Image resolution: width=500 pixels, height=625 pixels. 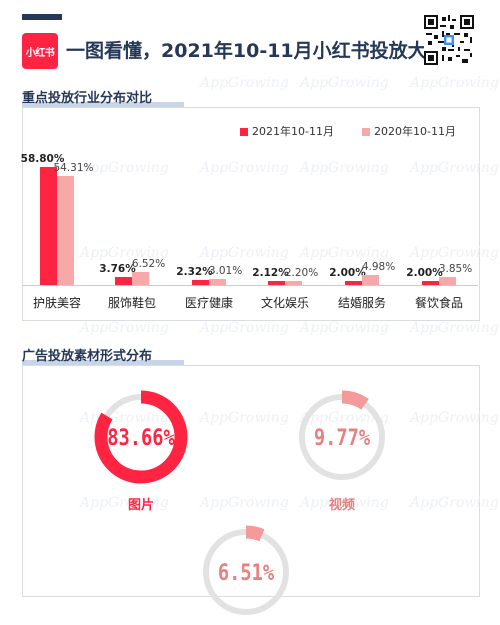 I want to click on page-title: 一图看懂，2021年10-11月小红书投放大盘, so click(x=256, y=51).